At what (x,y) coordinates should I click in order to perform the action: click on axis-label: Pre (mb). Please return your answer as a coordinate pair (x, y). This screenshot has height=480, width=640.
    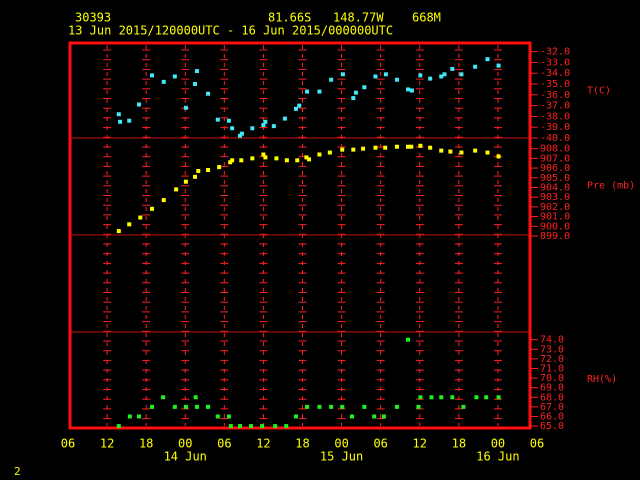
    Looking at the image, I should click on (611, 186).